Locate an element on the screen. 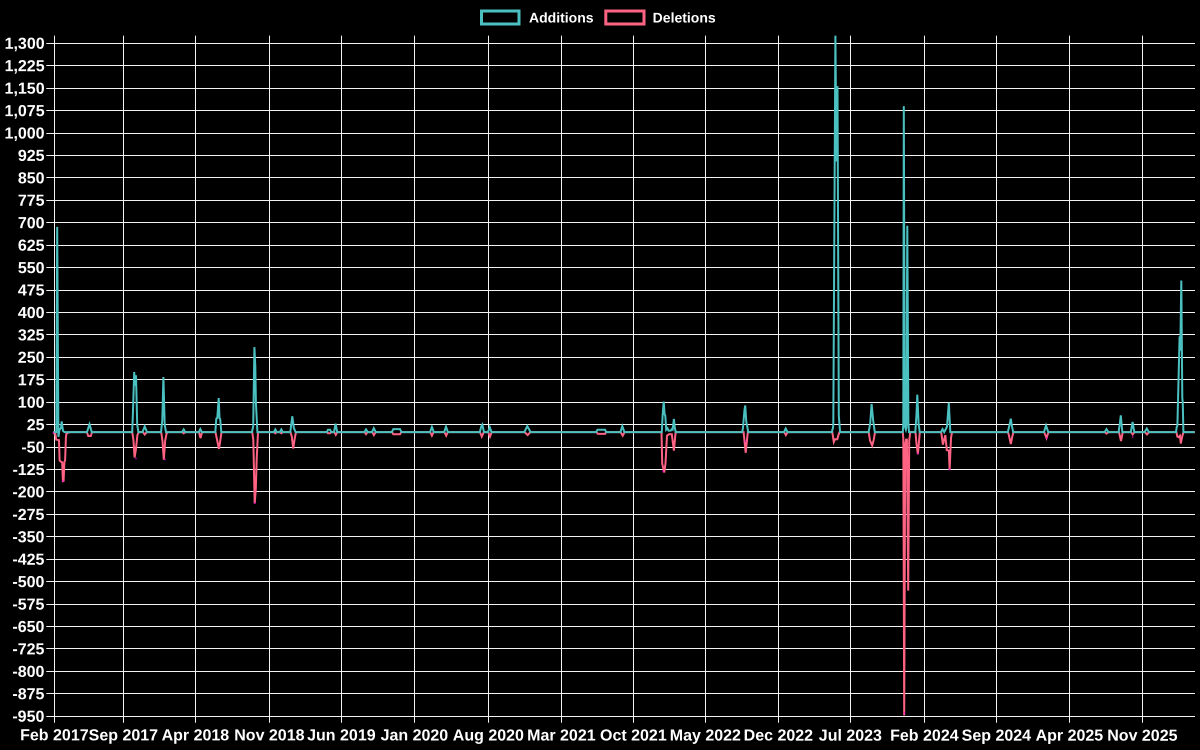  svg-text: -875 is located at coordinates (28, 694).